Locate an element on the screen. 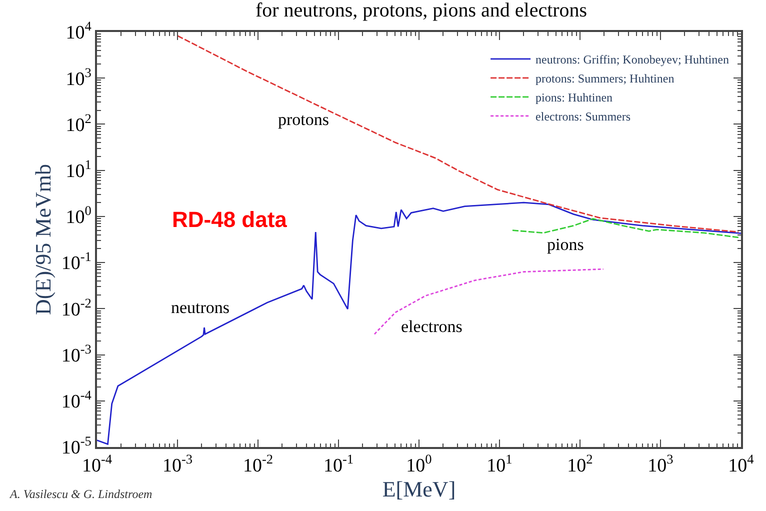 Image resolution: width=766 pixels, height=511 pixels. annotation: electrons is located at coordinates (431, 326).